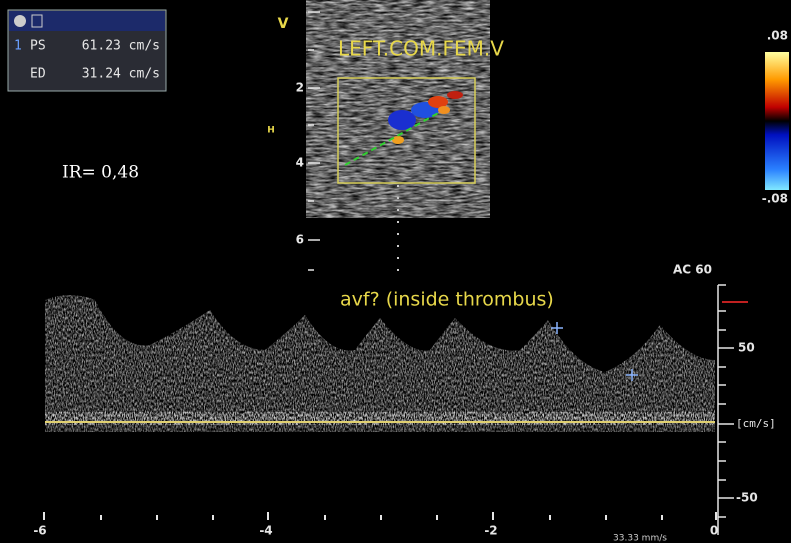 This screenshot has height=543, width=791. What do you see at coordinates (421, 49) in the screenshot?
I see `image-label: LEFT.COM.FEM.V` at bounding box center [421, 49].